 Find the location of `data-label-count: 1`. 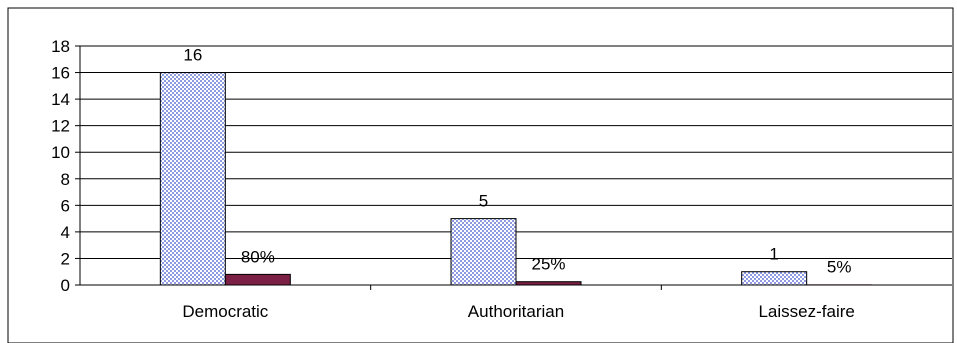

data-label-count: 1 is located at coordinates (773, 254).